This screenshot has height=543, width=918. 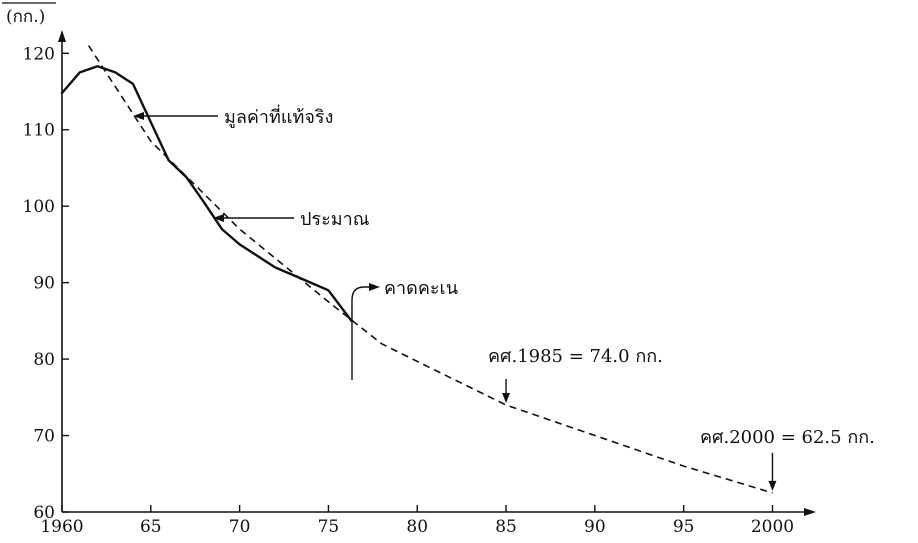 What do you see at coordinates (575, 374) in the screenshot?
I see `annotation-1985: คศ.1985 = 74.0 กก.` at bounding box center [575, 374].